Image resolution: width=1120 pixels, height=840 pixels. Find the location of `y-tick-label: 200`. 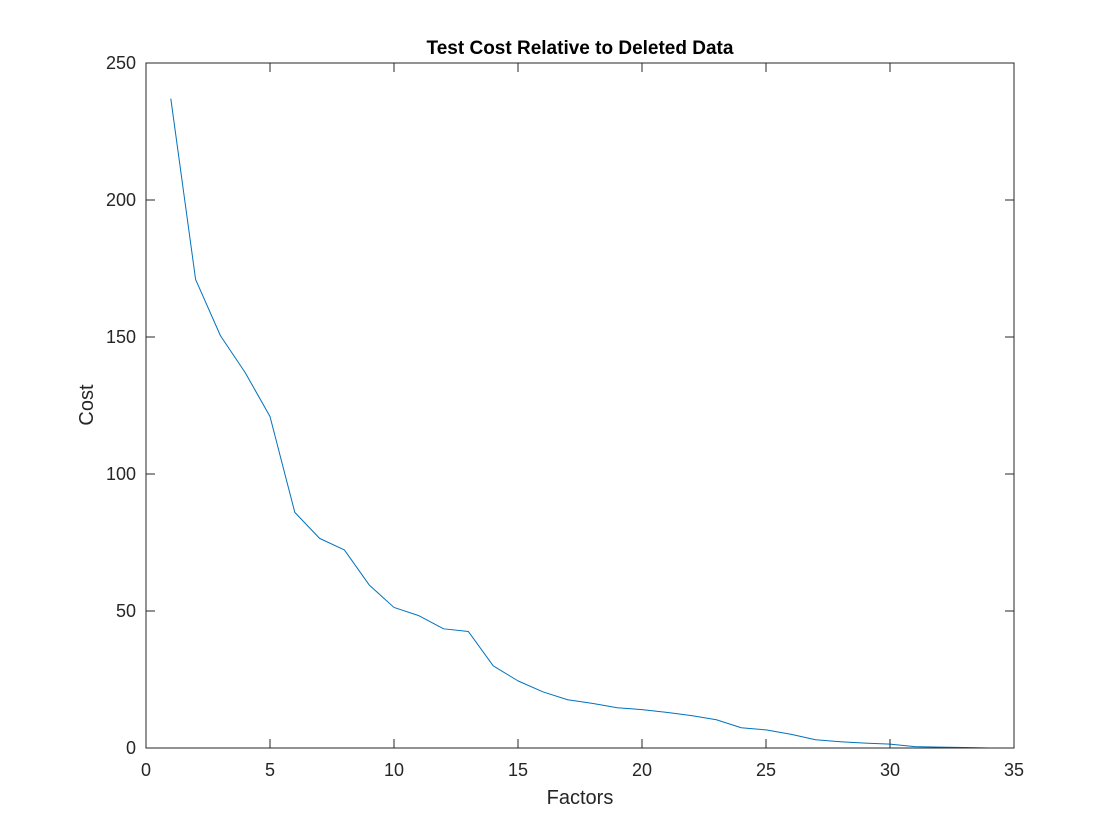

y-tick-label: 200 is located at coordinates (121, 200).